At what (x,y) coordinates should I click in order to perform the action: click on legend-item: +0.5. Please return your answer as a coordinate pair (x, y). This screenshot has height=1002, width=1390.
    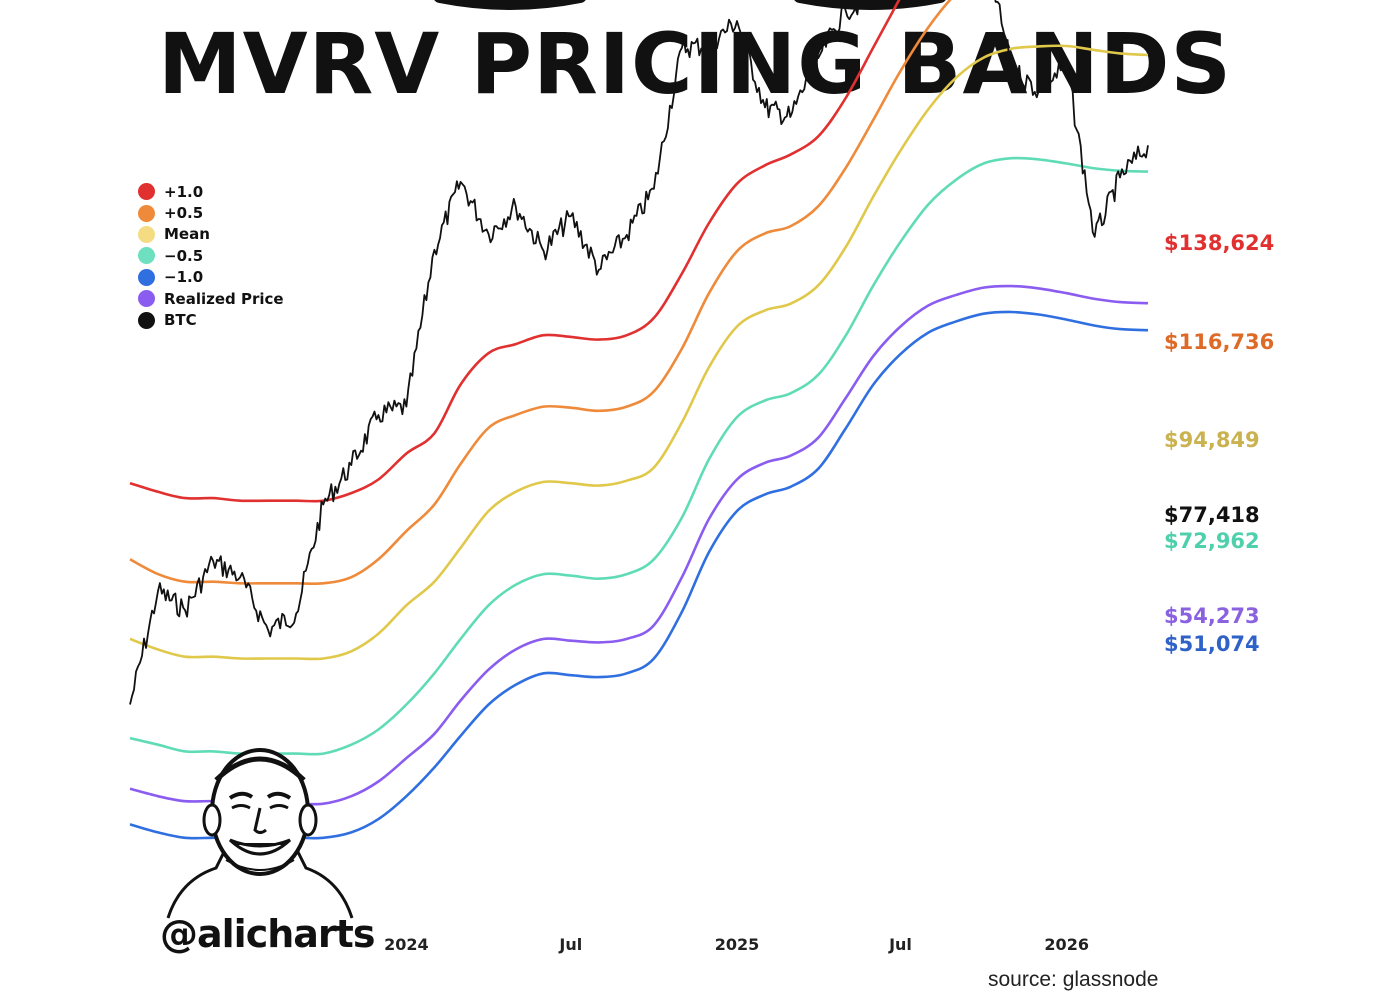
    Looking at the image, I should click on (211, 212).